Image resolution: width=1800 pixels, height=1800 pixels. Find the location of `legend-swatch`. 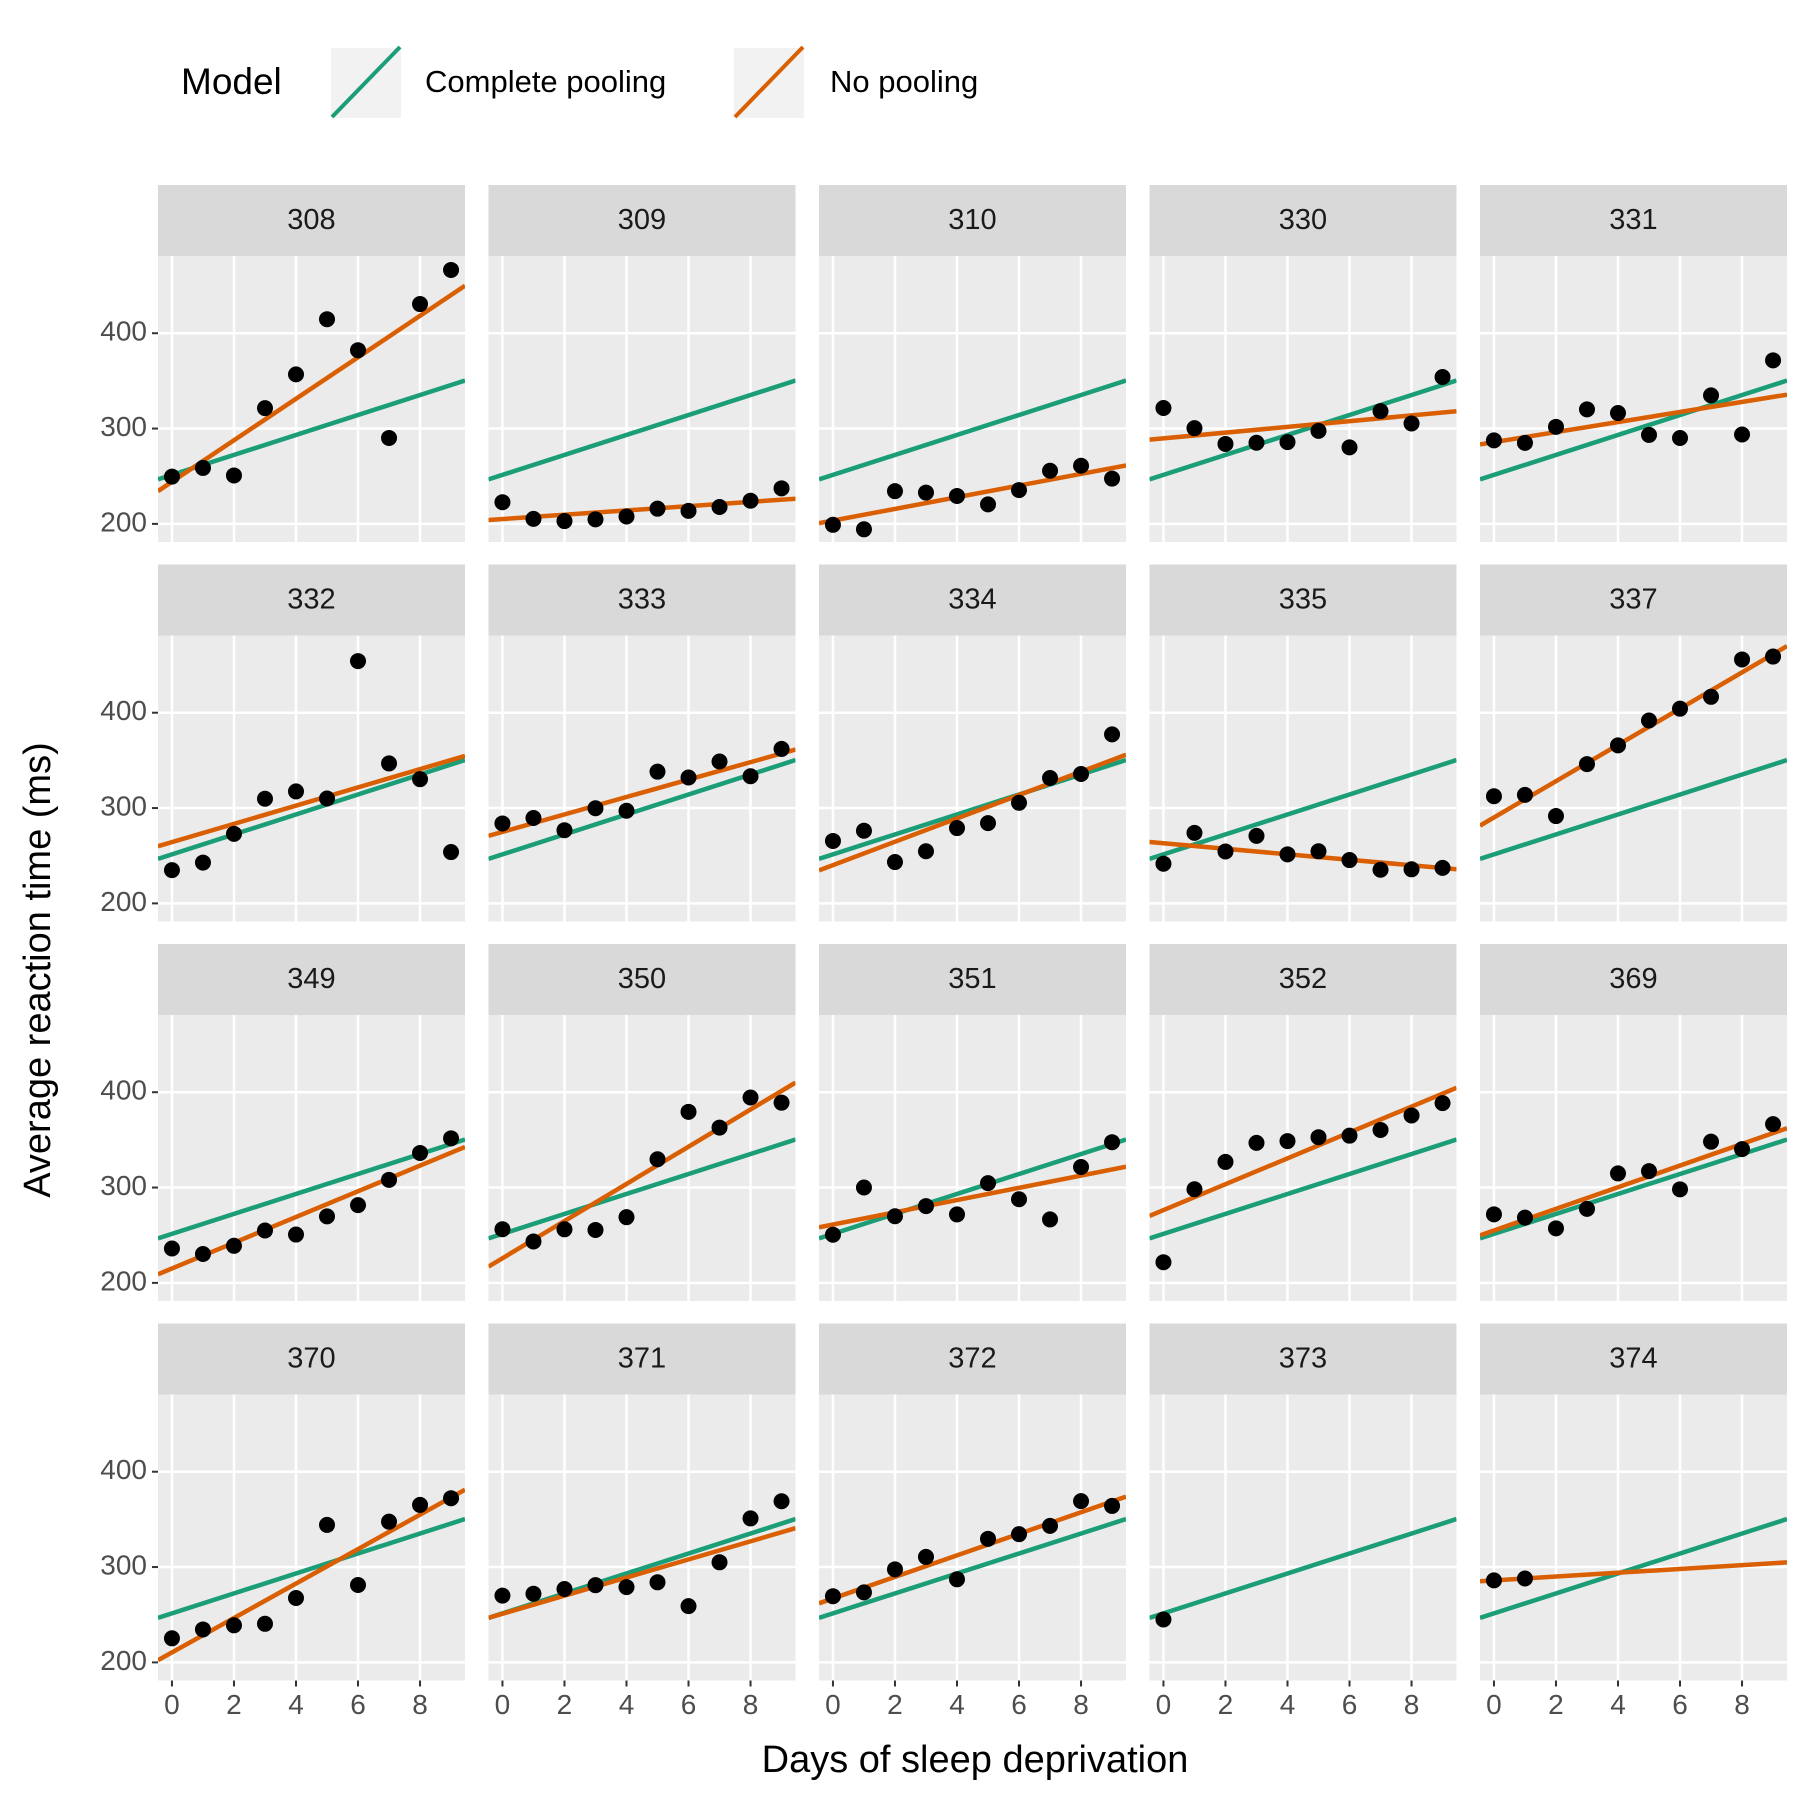

legend-swatch is located at coordinates (769, 82).